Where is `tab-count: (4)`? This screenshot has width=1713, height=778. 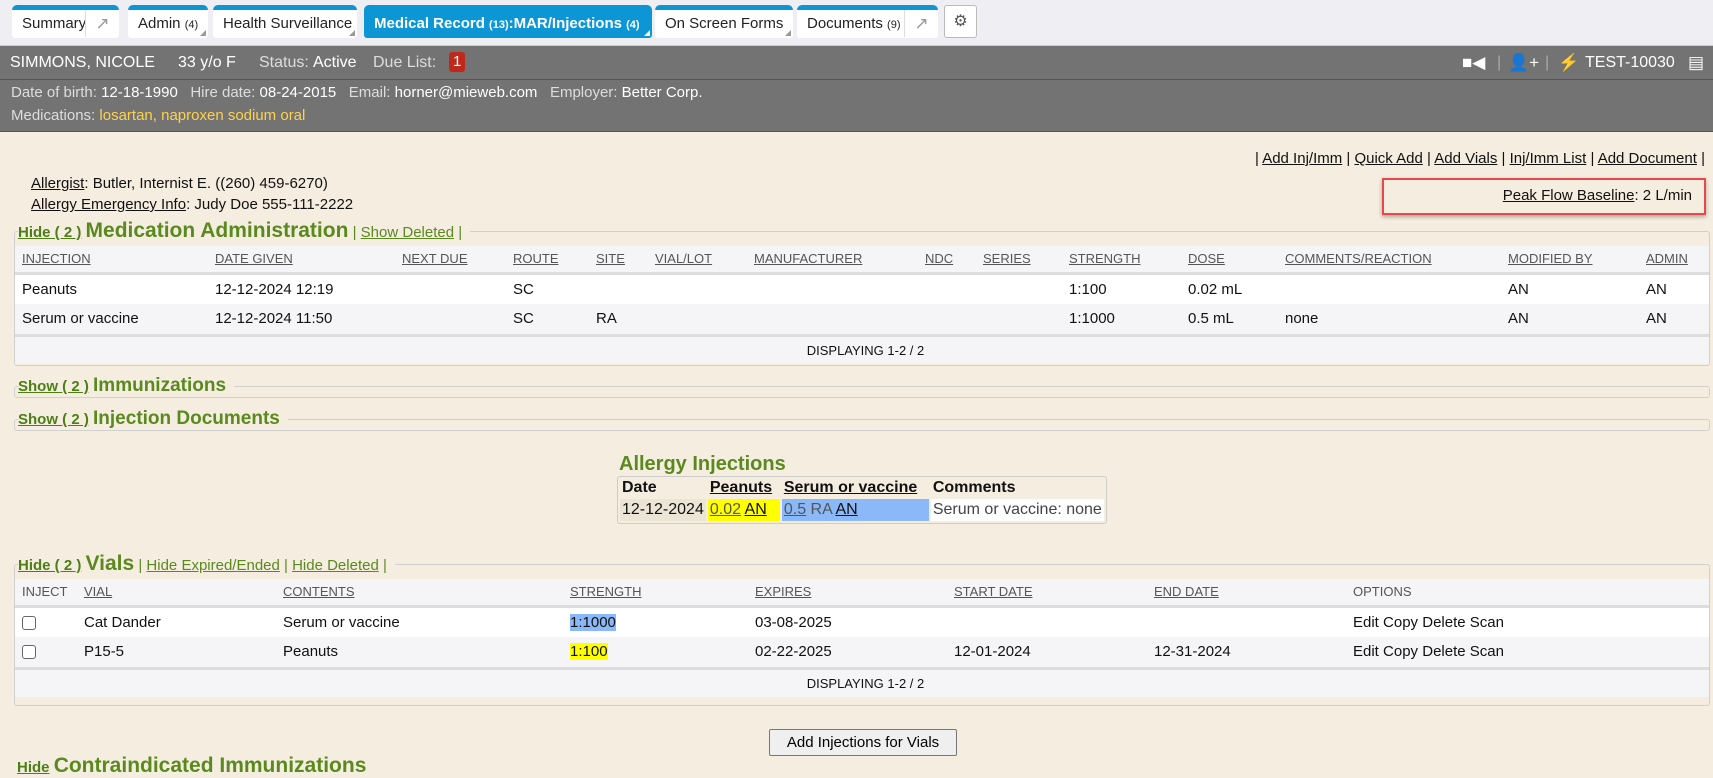 tab-count: (4) is located at coordinates (191, 25).